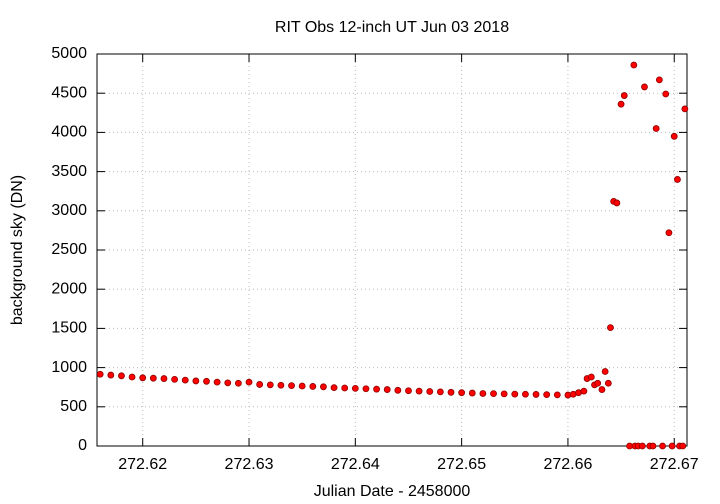 This screenshot has height=504, width=720. I want to click on x-tick-label: 272.67, so click(674, 464).